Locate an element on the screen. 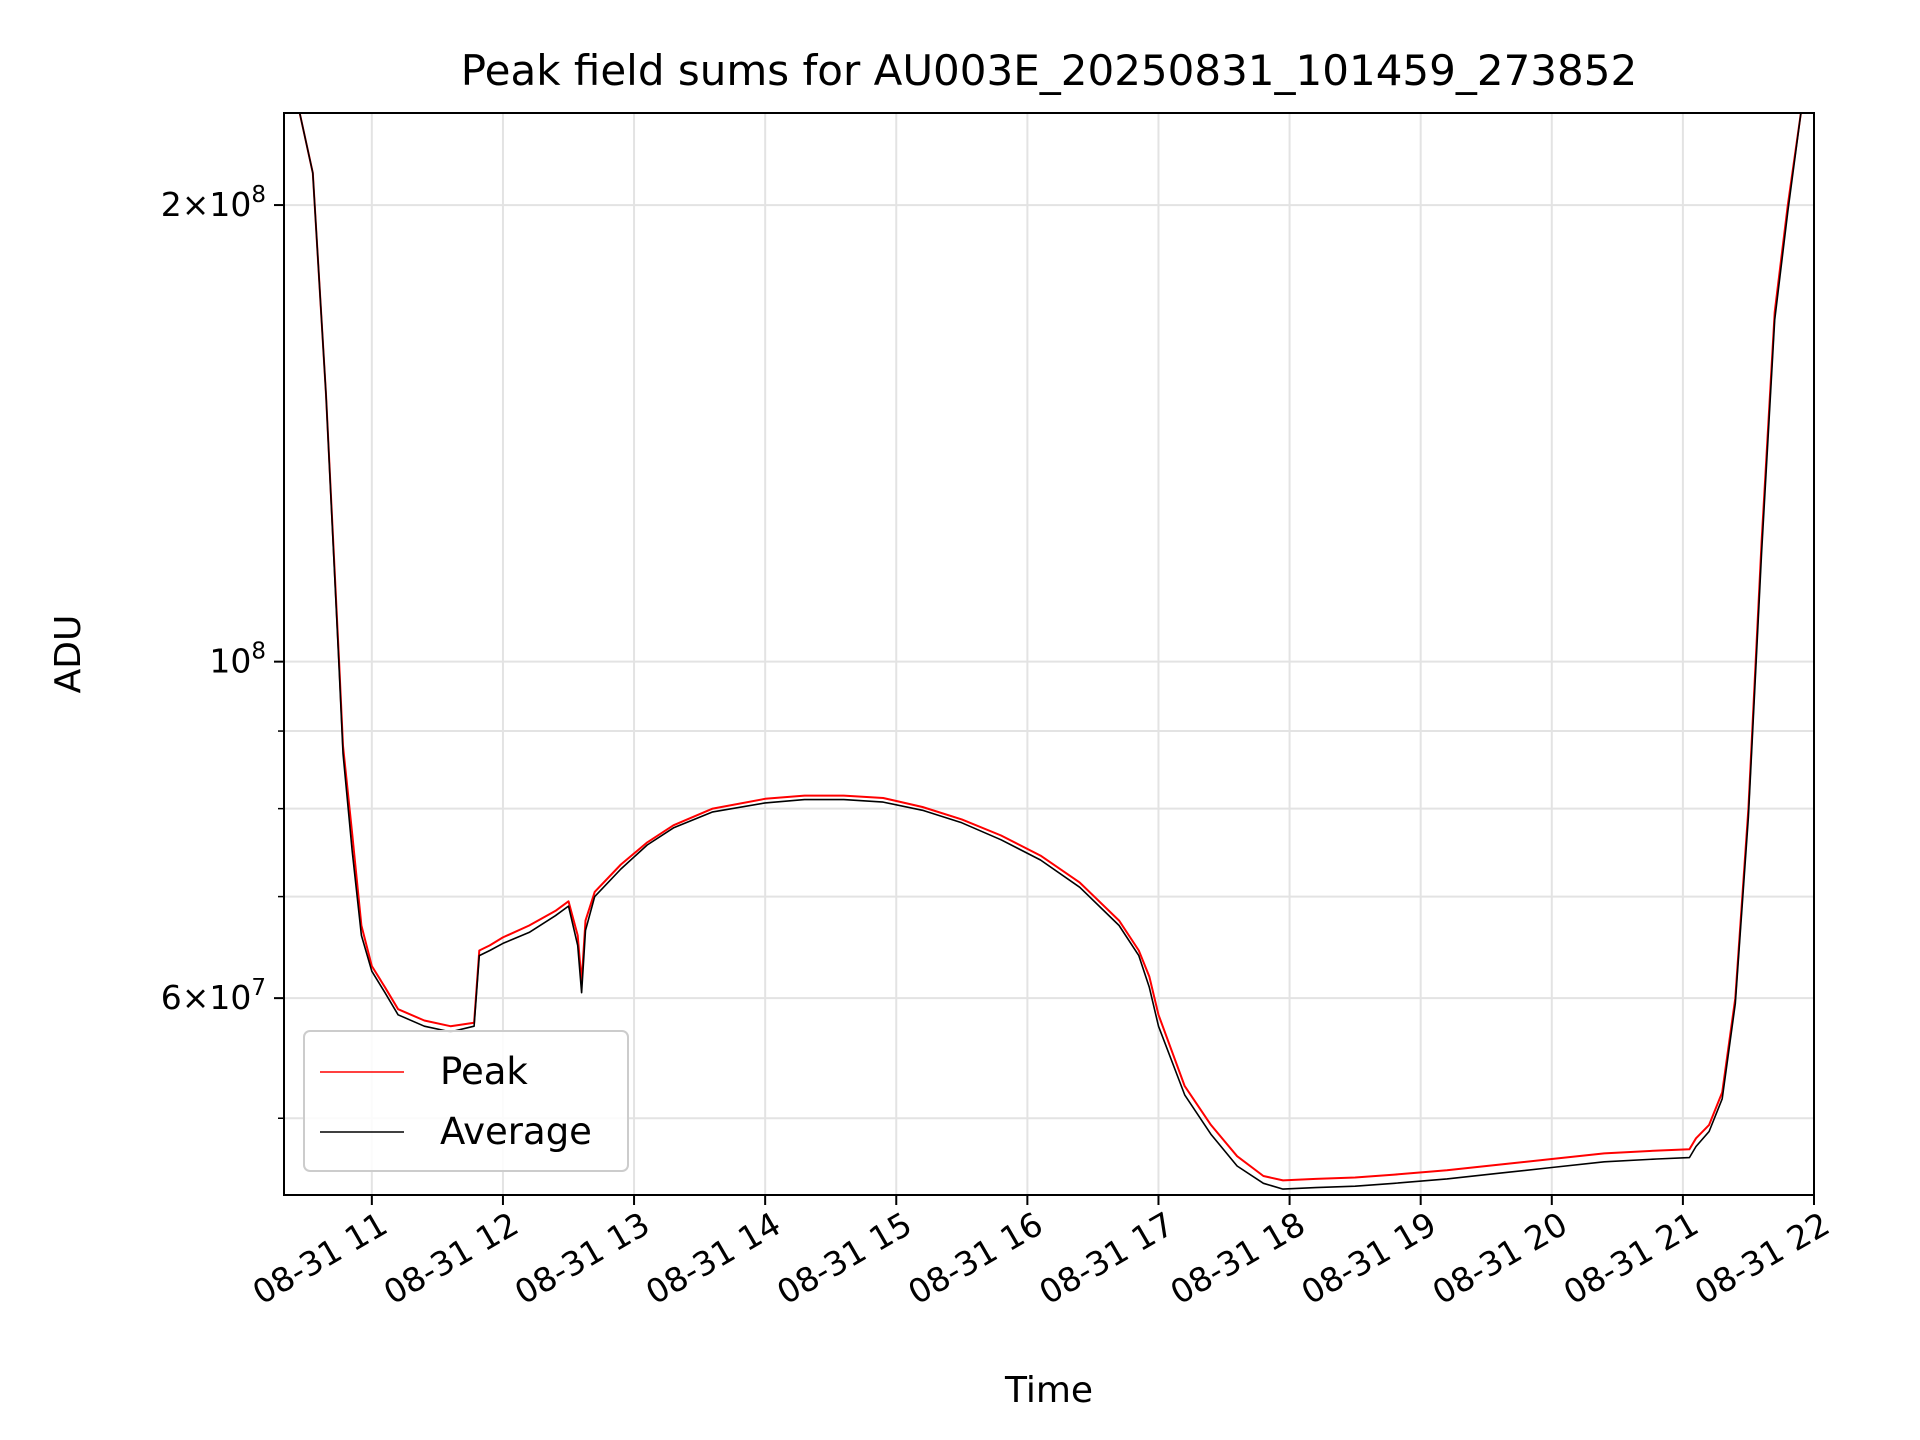 The height and width of the screenshot is (1440, 1920). y-tick-label: 6×107 is located at coordinates (213, 996).